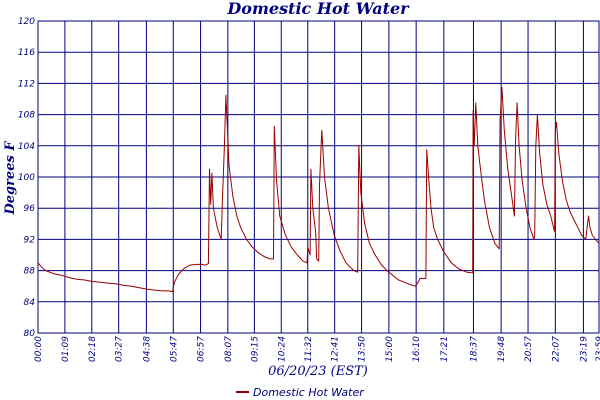  What do you see at coordinates (445, 349) in the screenshot?
I see `x-tick-label: 17:21` at bounding box center [445, 349].